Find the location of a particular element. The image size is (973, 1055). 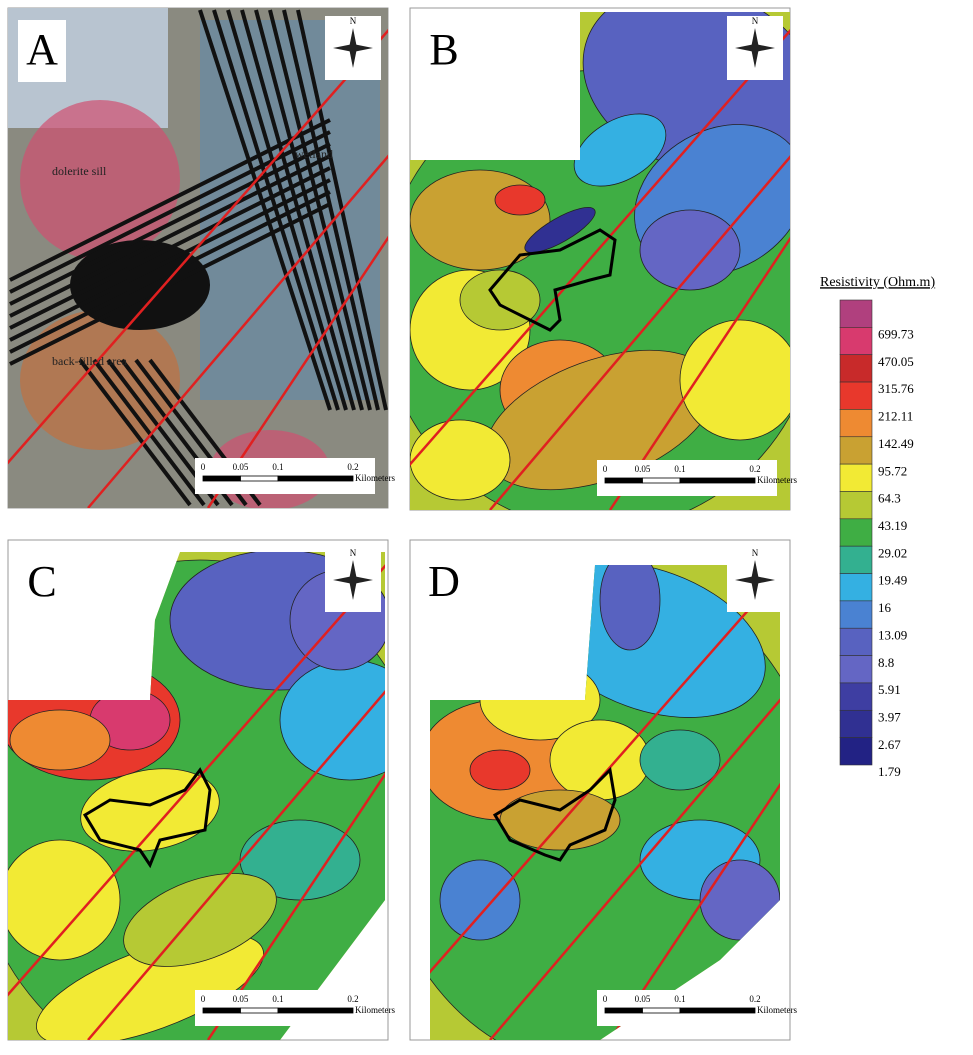

legend-label: 3.97 is located at coordinates (889, 716).